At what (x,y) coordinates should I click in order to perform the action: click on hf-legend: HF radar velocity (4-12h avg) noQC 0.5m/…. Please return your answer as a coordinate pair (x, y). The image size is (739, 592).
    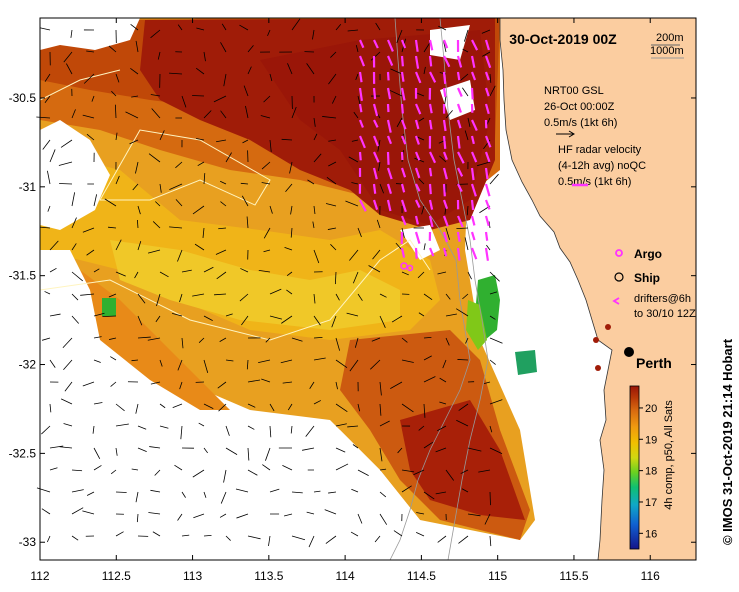
    Looking at the image, I should click on (602, 166).